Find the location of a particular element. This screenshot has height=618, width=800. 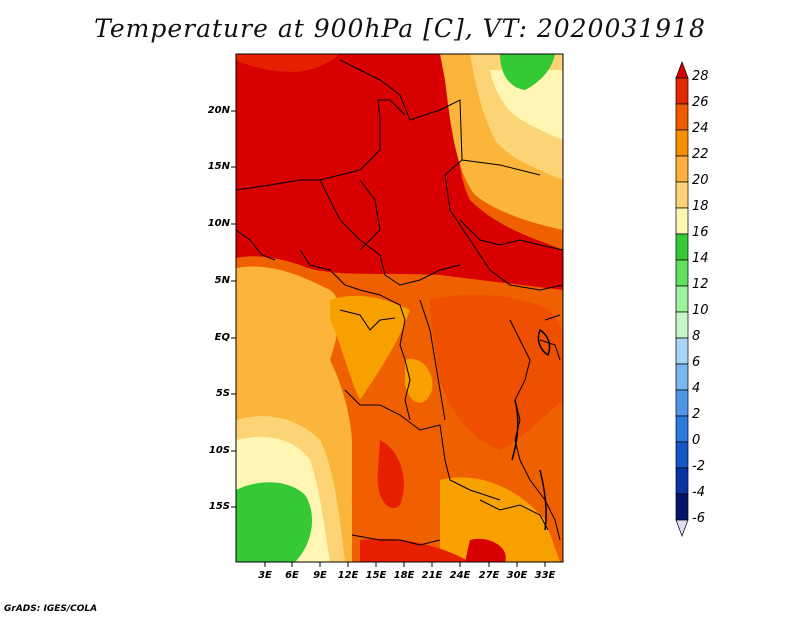

lon-label-30e: 30E is located at coordinates (517, 575).